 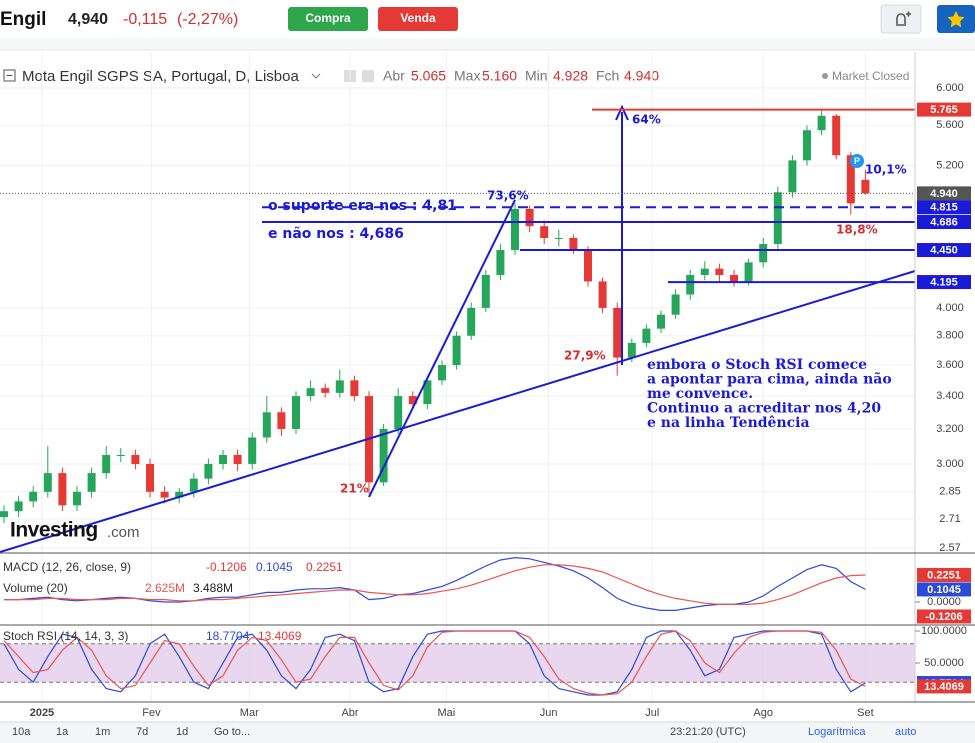 What do you see at coordinates (226, 567) in the screenshot?
I see `macd-legend-value: -0.1206` at bounding box center [226, 567].